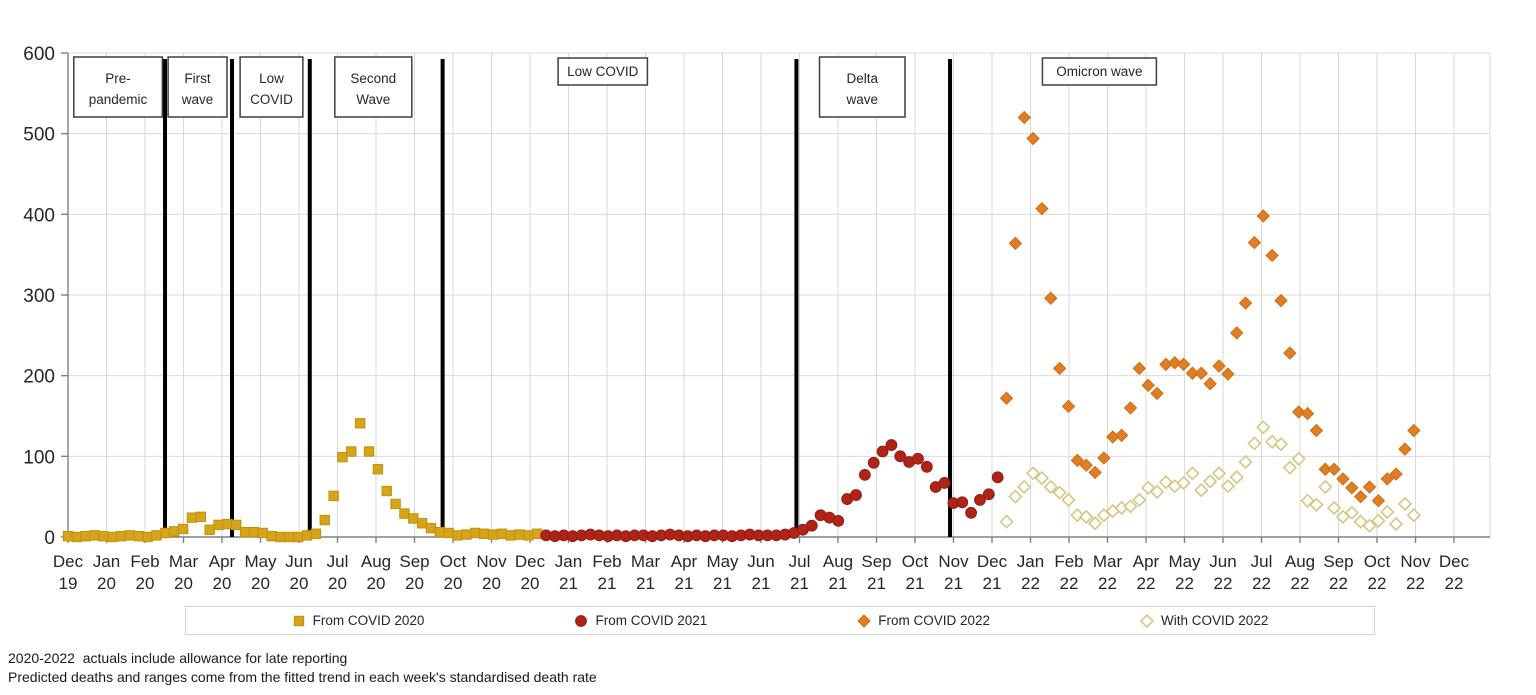 The image size is (1536, 695). What do you see at coordinates (568, 561) in the screenshot?
I see `x-tick-label-month: Jan` at bounding box center [568, 561].